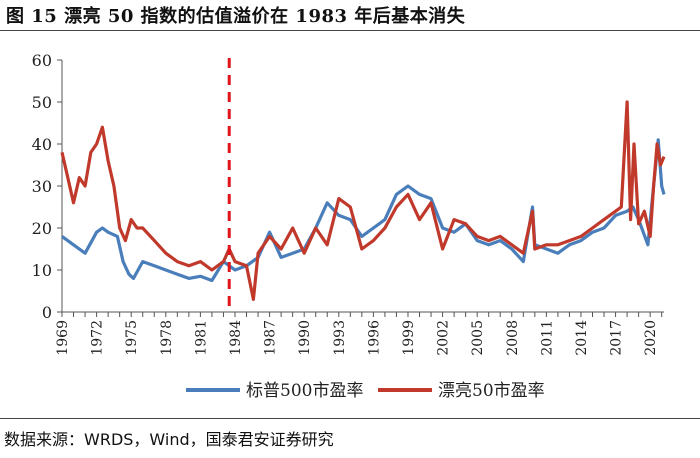 The image size is (700, 458). I want to click on x-tick-label: 1969, so click(63, 338).